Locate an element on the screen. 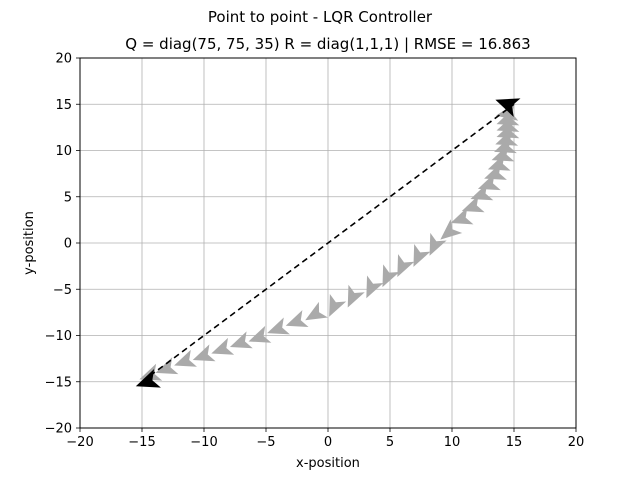 The image size is (640, 480). y-tick-label: 10 is located at coordinates (63, 151).